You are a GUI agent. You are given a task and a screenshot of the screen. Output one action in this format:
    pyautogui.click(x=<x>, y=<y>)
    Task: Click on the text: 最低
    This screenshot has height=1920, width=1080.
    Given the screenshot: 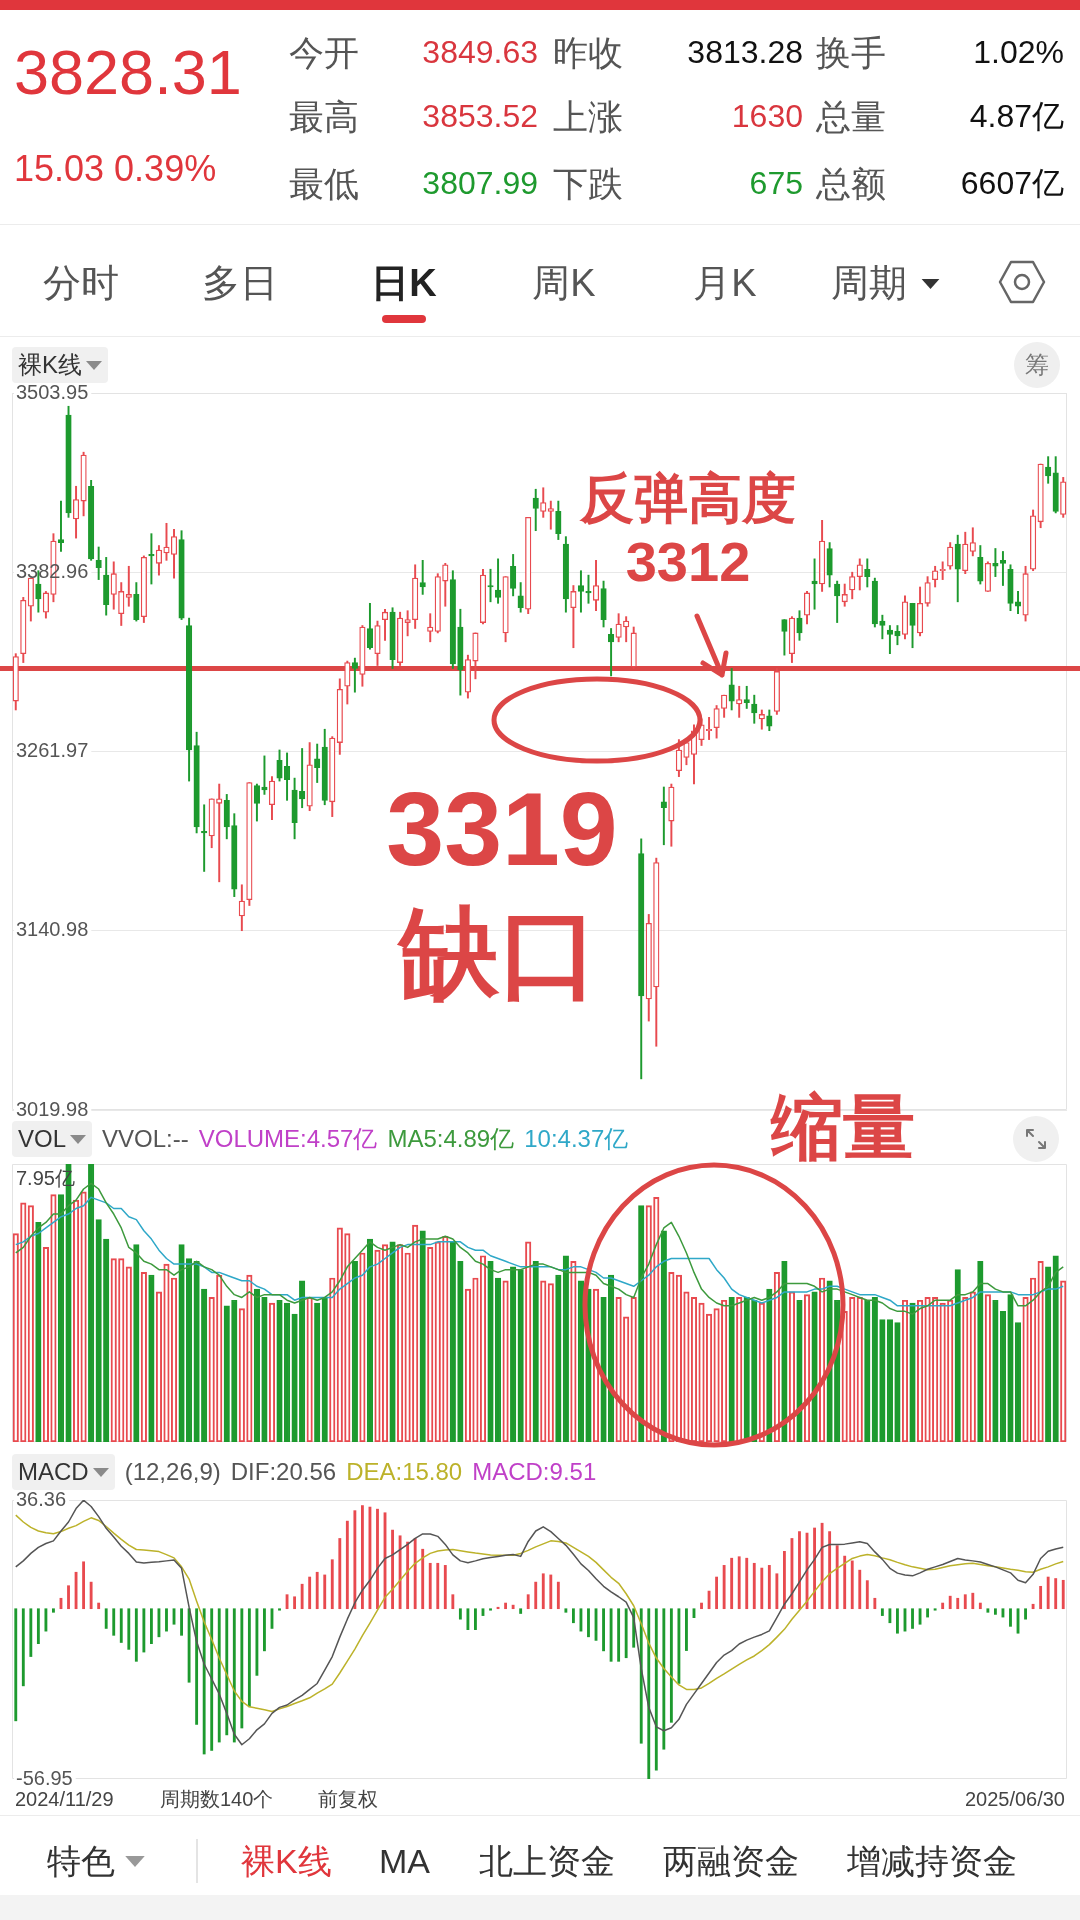 What is the action you would take?
    pyautogui.click(x=324, y=183)
    